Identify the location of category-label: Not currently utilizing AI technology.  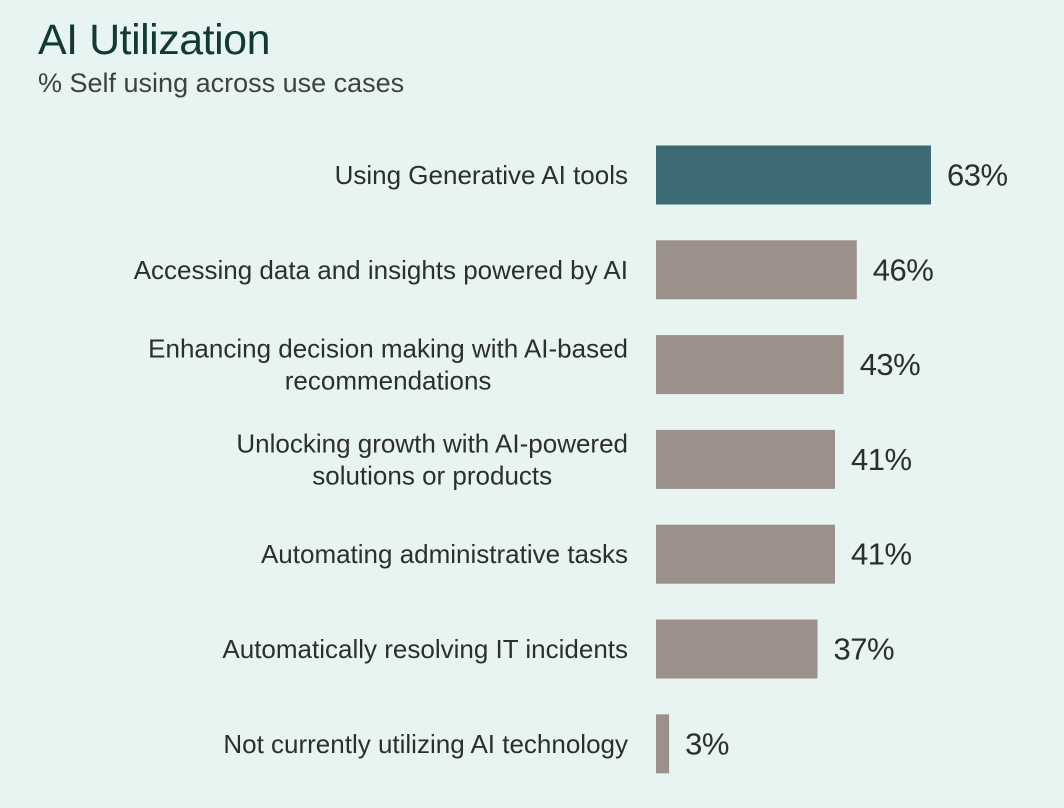
(425, 744).